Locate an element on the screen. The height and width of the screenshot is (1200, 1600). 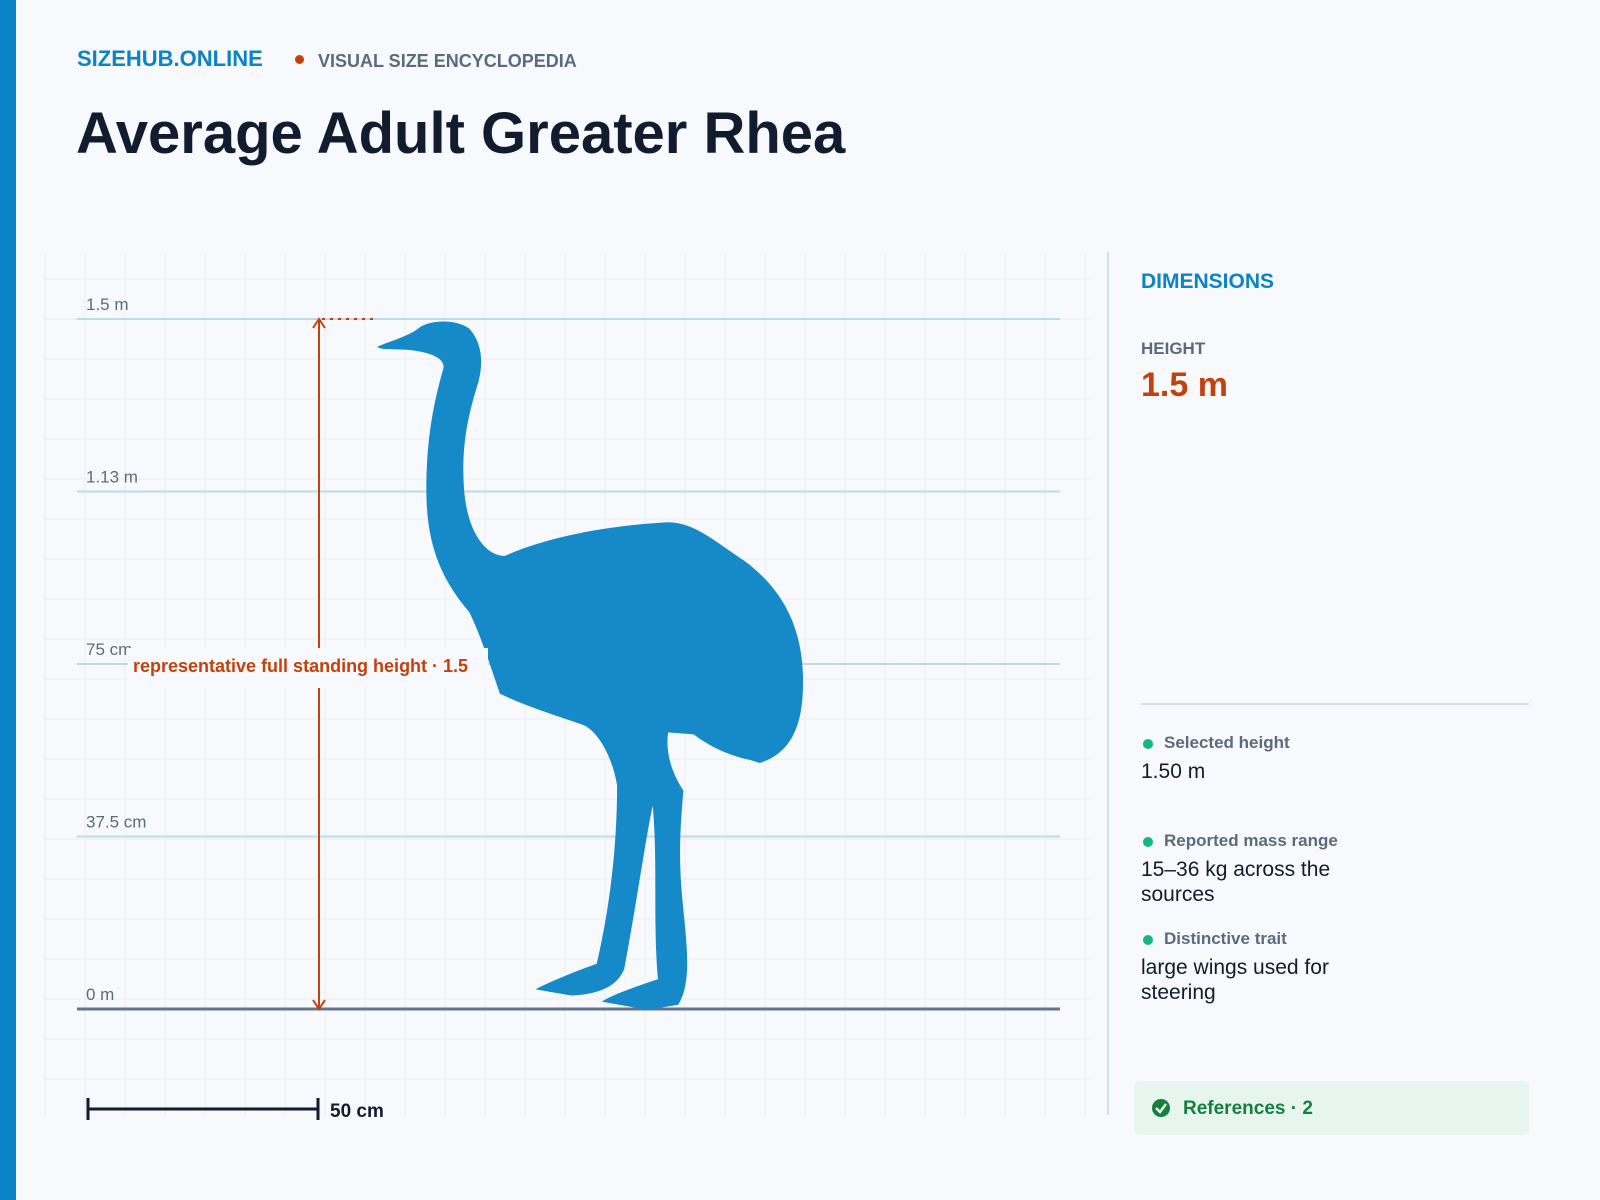
scale-label: 1.13 m is located at coordinates (112, 477).